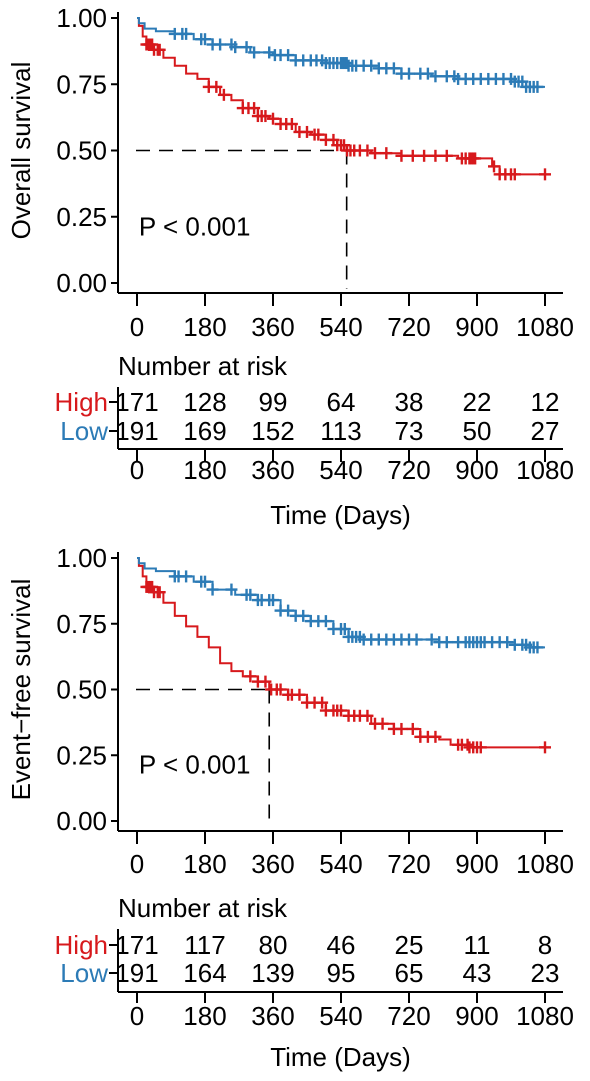 Image resolution: width=590 pixels, height=1081 pixels. Describe the element at coordinates (409, 431) in the screenshot. I see `risk-count: 73` at that location.